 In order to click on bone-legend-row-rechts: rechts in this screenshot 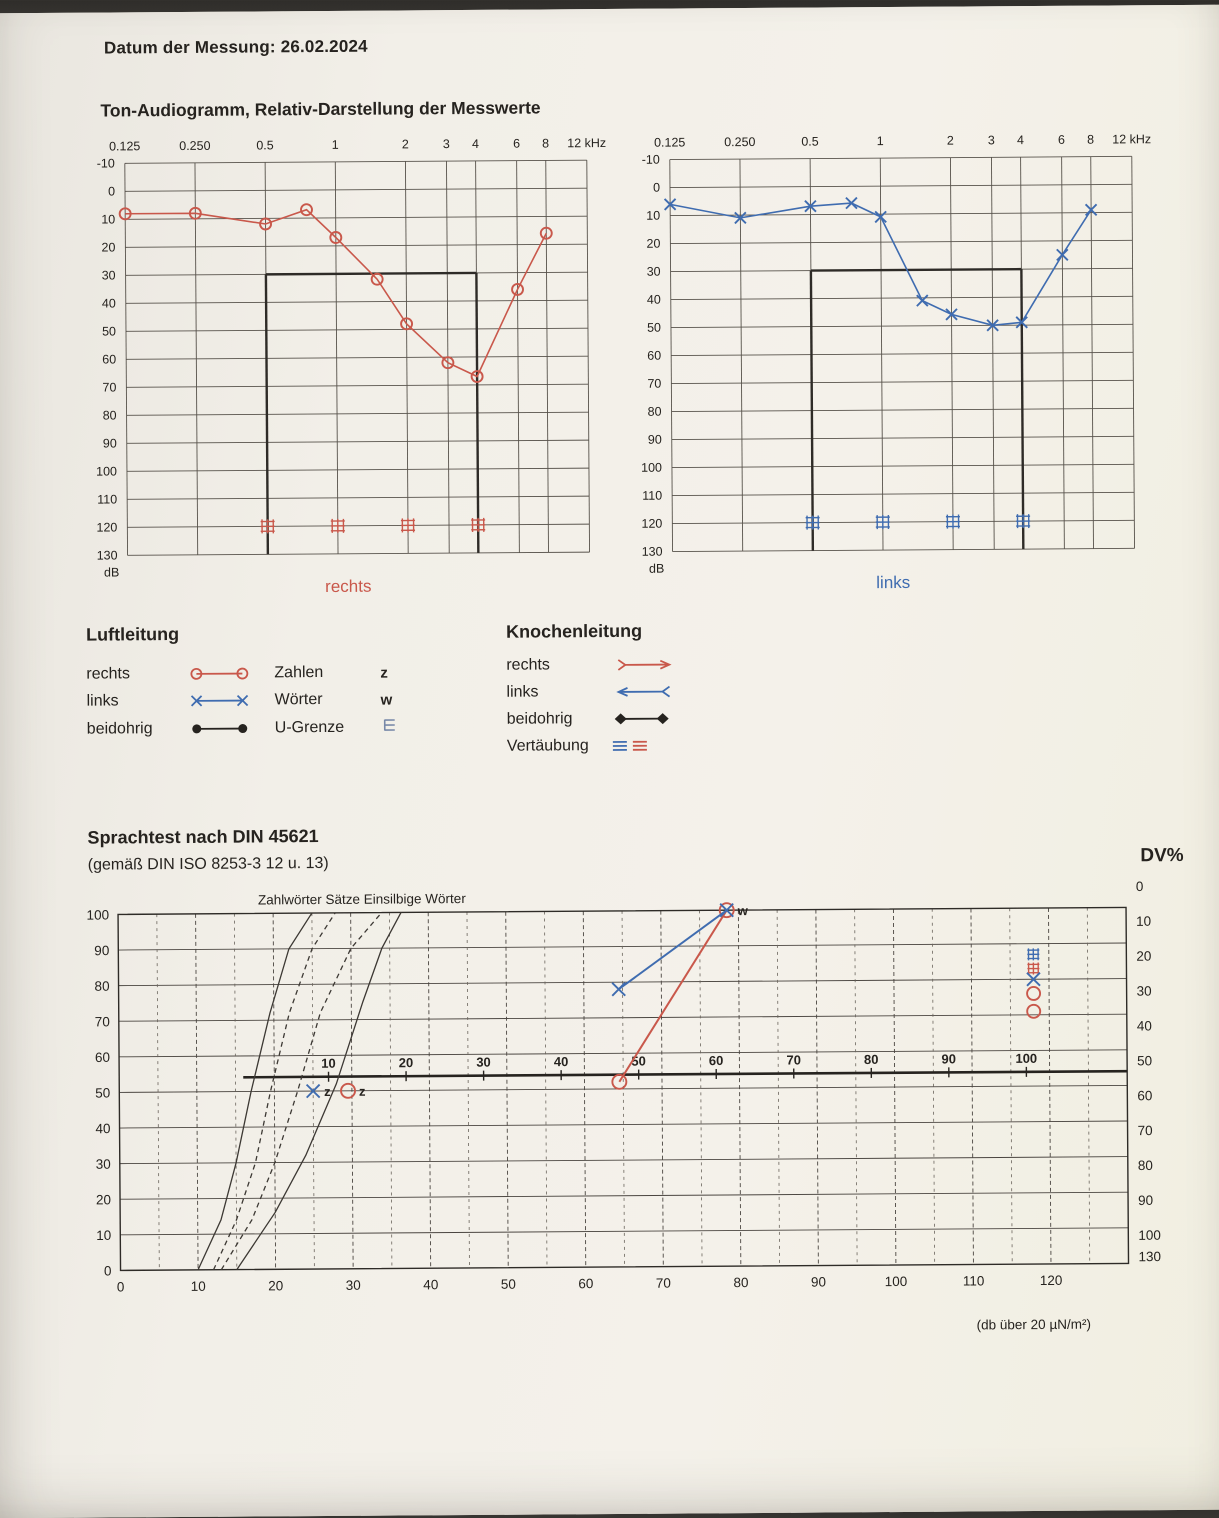, I will do `click(600, 664)`.